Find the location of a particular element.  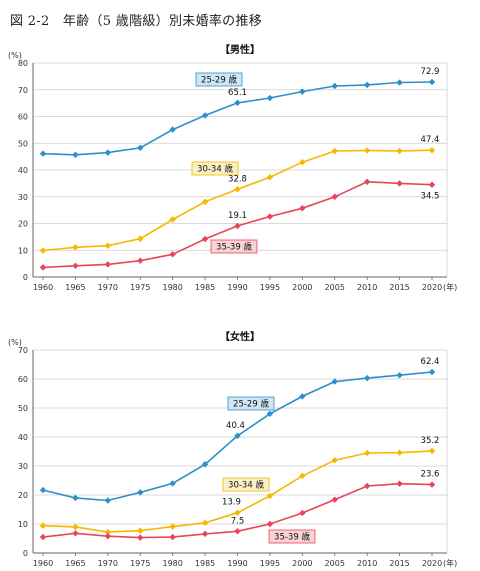

data-label: 72.9 is located at coordinates (430, 72).